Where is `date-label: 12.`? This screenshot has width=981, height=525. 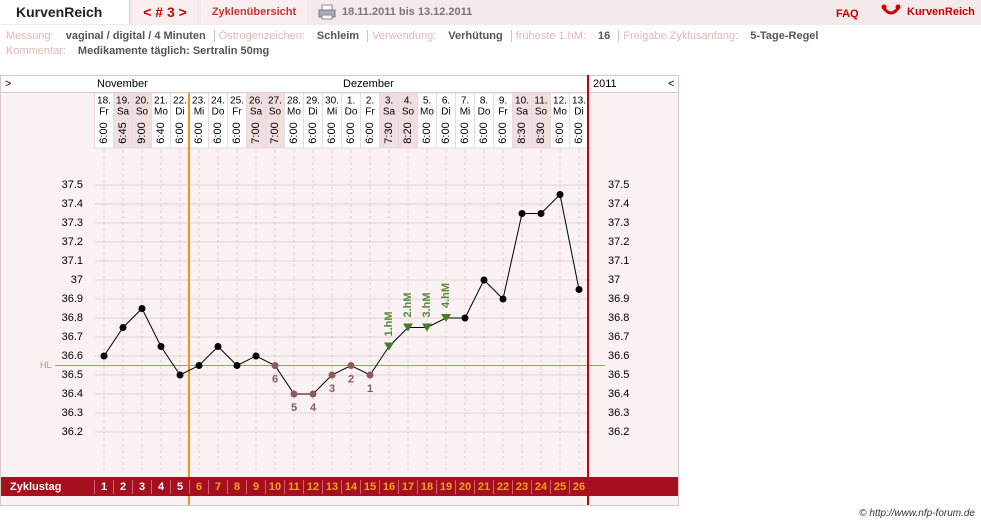 date-label: 12. is located at coordinates (560, 101).